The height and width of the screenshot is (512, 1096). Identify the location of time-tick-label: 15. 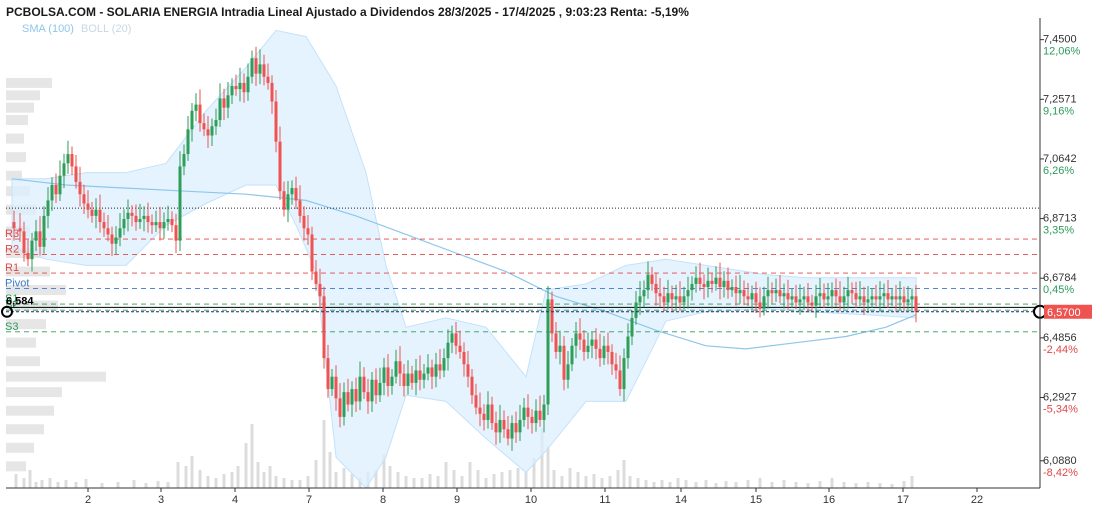
(756, 500).